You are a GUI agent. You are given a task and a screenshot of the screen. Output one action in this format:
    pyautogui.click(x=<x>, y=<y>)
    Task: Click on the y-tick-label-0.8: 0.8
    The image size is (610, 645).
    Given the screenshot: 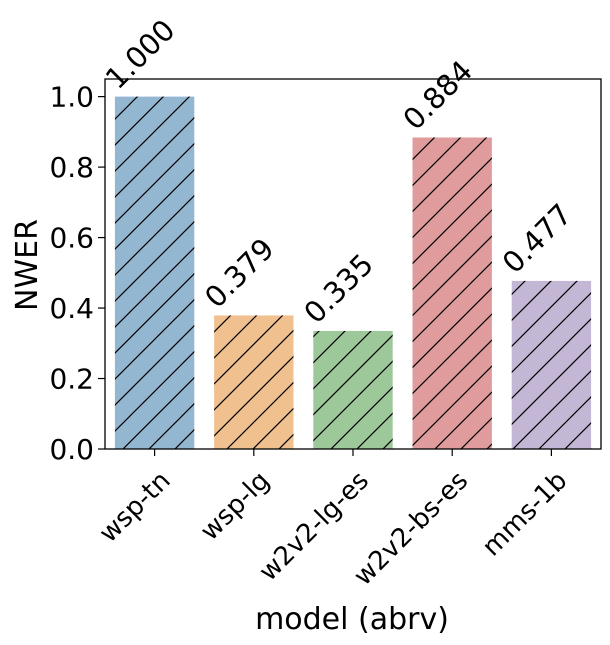 What is the action you would take?
    pyautogui.click(x=71, y=167)
    